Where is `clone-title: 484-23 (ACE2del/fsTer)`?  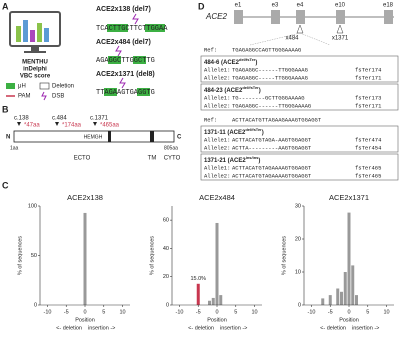
clone-title: 484-23 (ACE2del/fsTer) is located at coordinates (232, 89).